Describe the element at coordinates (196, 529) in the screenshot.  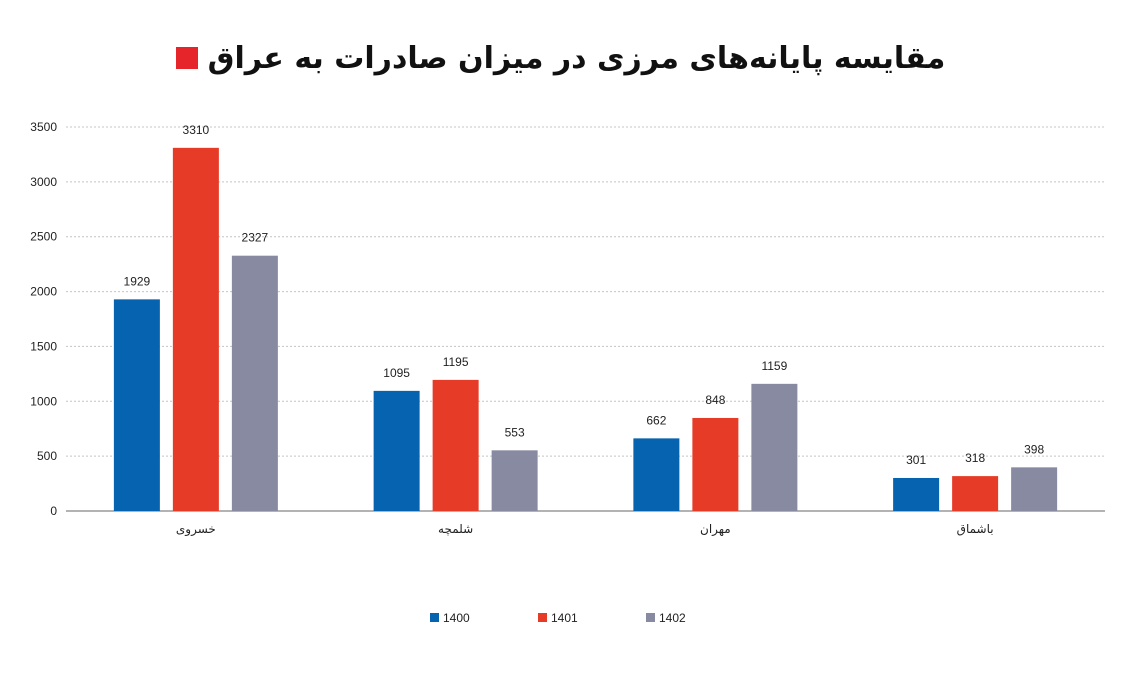
I see `category-label: خسروی` at that location.